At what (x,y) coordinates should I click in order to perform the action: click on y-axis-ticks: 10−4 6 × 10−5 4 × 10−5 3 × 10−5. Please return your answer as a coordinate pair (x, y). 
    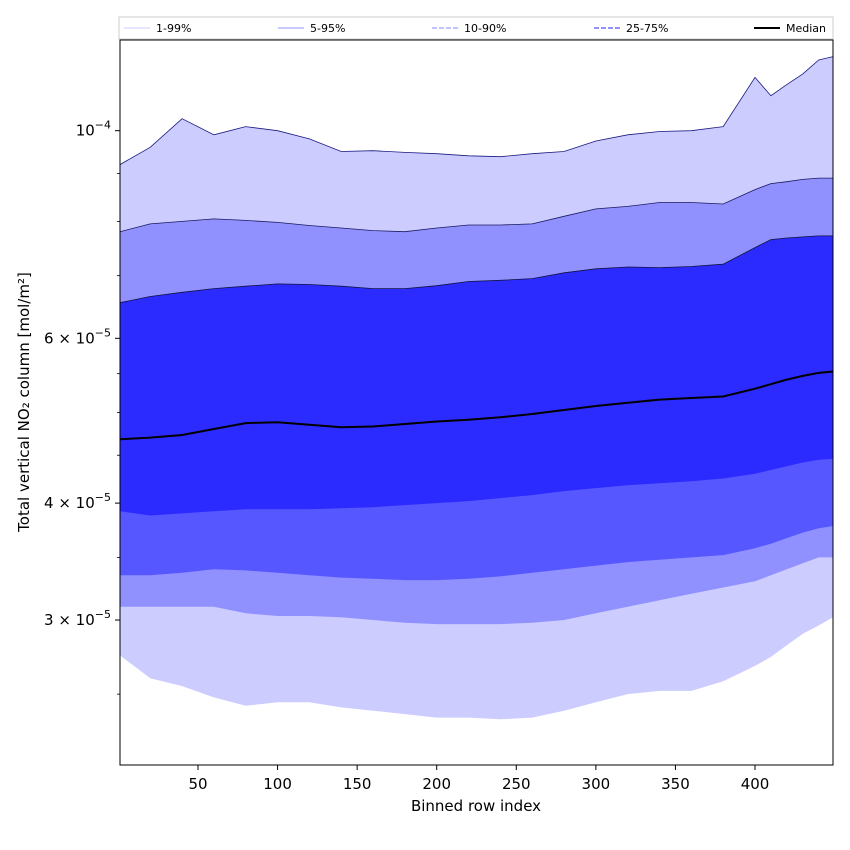
    Looking at the image, I should click on (82, 407).